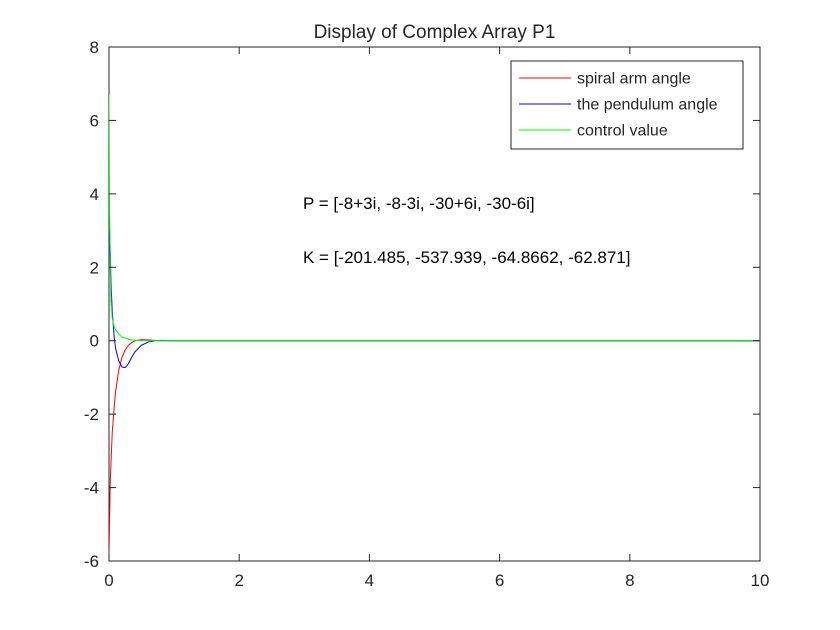 The width and height of the screenshot is (840, 630). What do you see at coordinates (647, 105) in the screenshot?
I see `legend-label-1: the pendulum angle` at bounding box center [647, 105].